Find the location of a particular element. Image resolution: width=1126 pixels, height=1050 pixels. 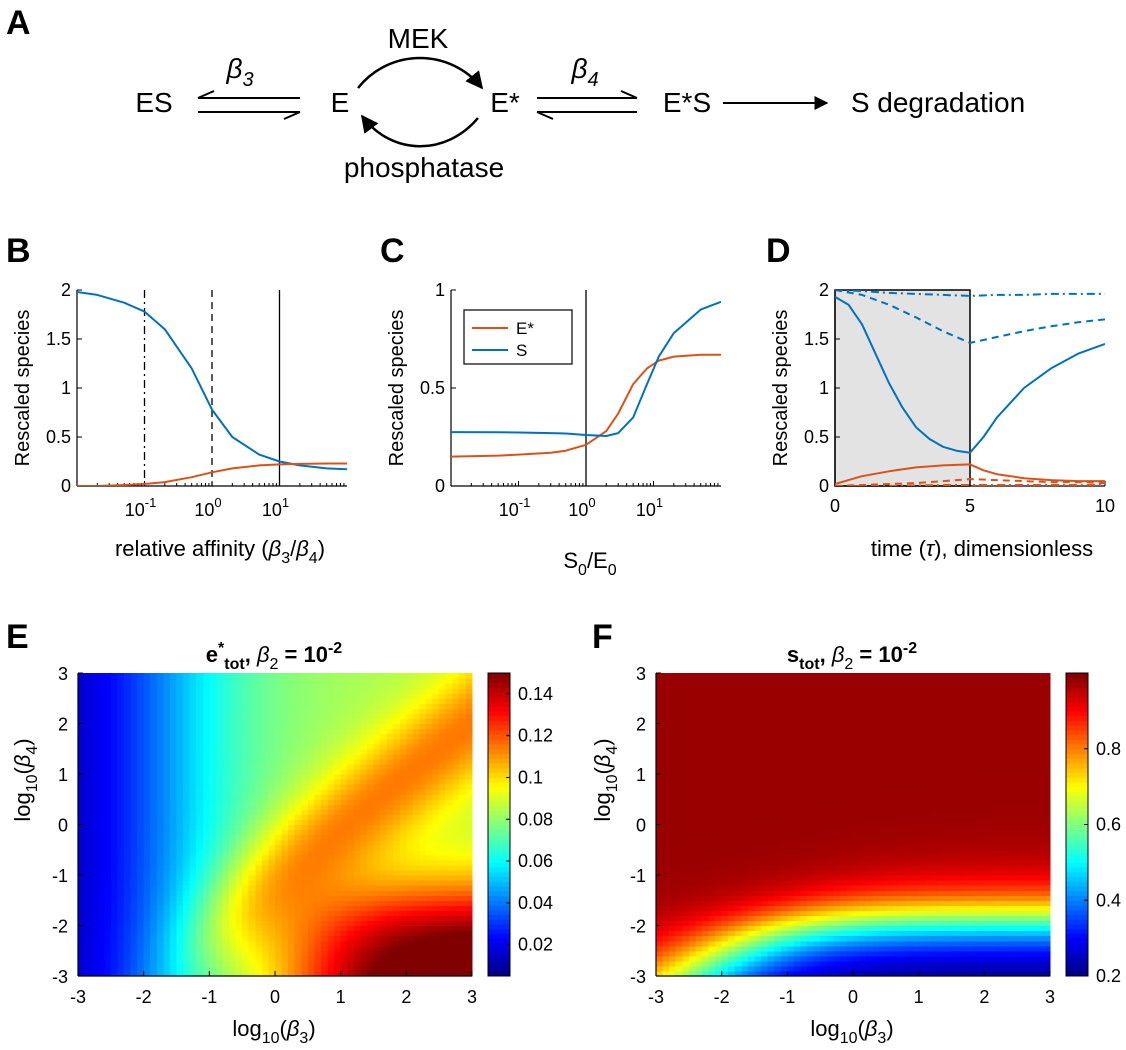

x-tick-label: 10 is located at coordinates (1105, 506).